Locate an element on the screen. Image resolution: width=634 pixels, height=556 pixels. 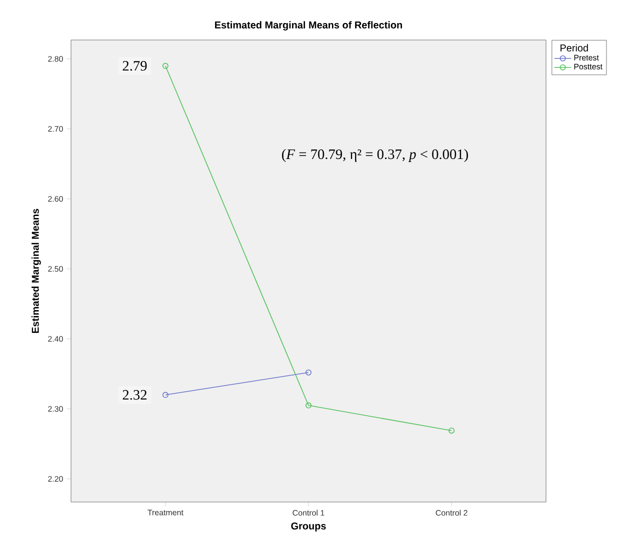
x-axis-title: Groups is located at coordinates (308, 527).